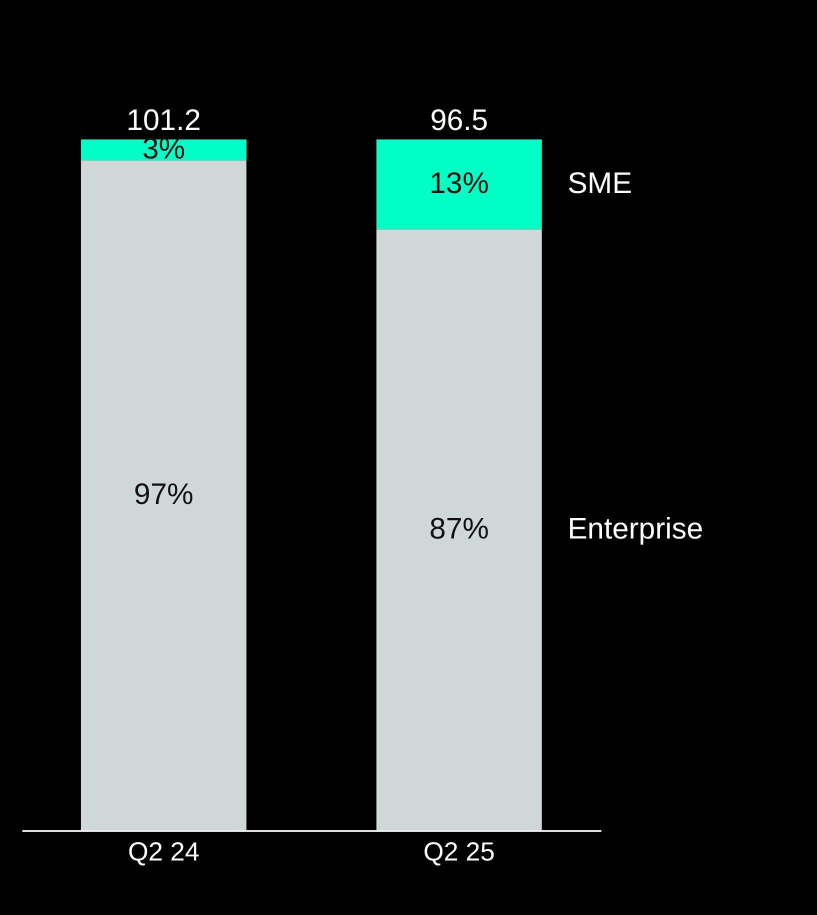 The image size is (817, 915). Describe the element at coordinates (164, 495) in the screenshot. I see `data-label: 97%` at that location.